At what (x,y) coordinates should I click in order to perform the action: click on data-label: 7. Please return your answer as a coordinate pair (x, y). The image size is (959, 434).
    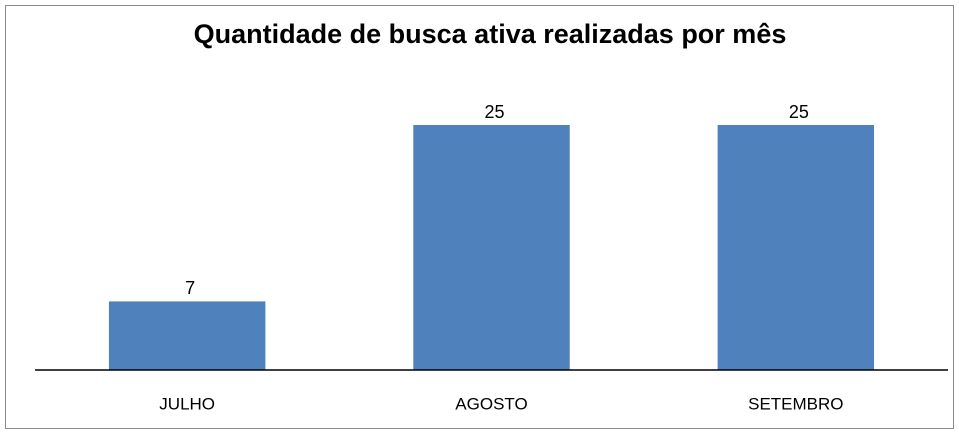
    Looking at the image, I should click on (190, 288).